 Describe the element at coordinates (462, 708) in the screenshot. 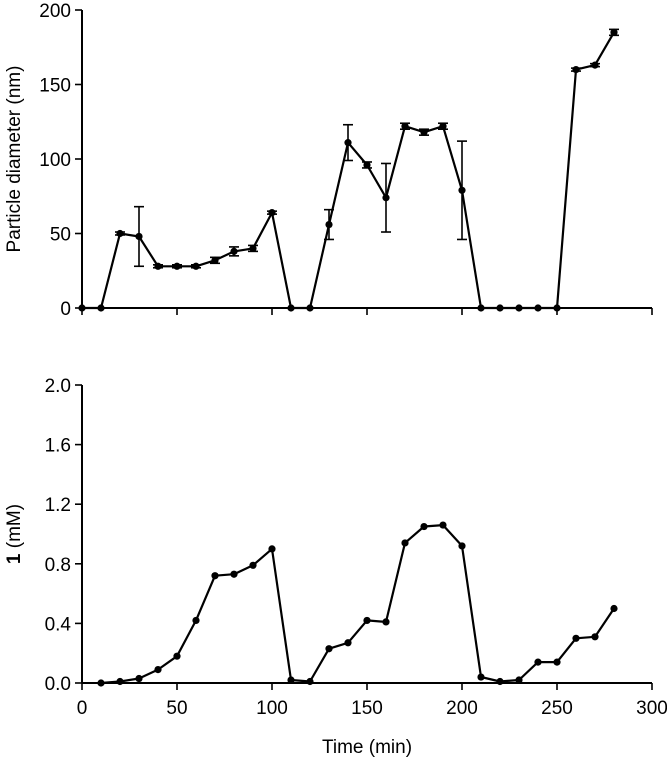

I see `bottom-x-tick-label: 200` at that location.